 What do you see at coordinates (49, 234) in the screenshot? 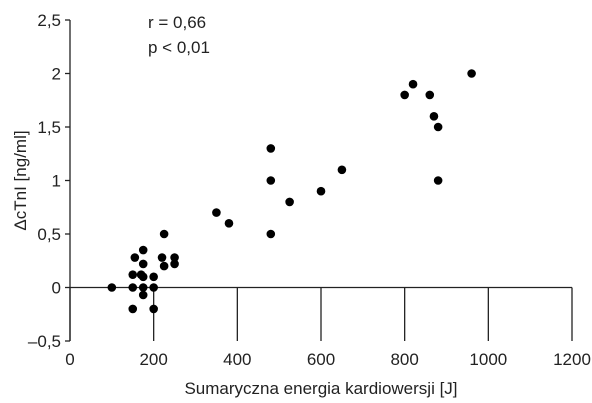
I see `y-tick-label: 0,5` at bounding box center [49, 234].